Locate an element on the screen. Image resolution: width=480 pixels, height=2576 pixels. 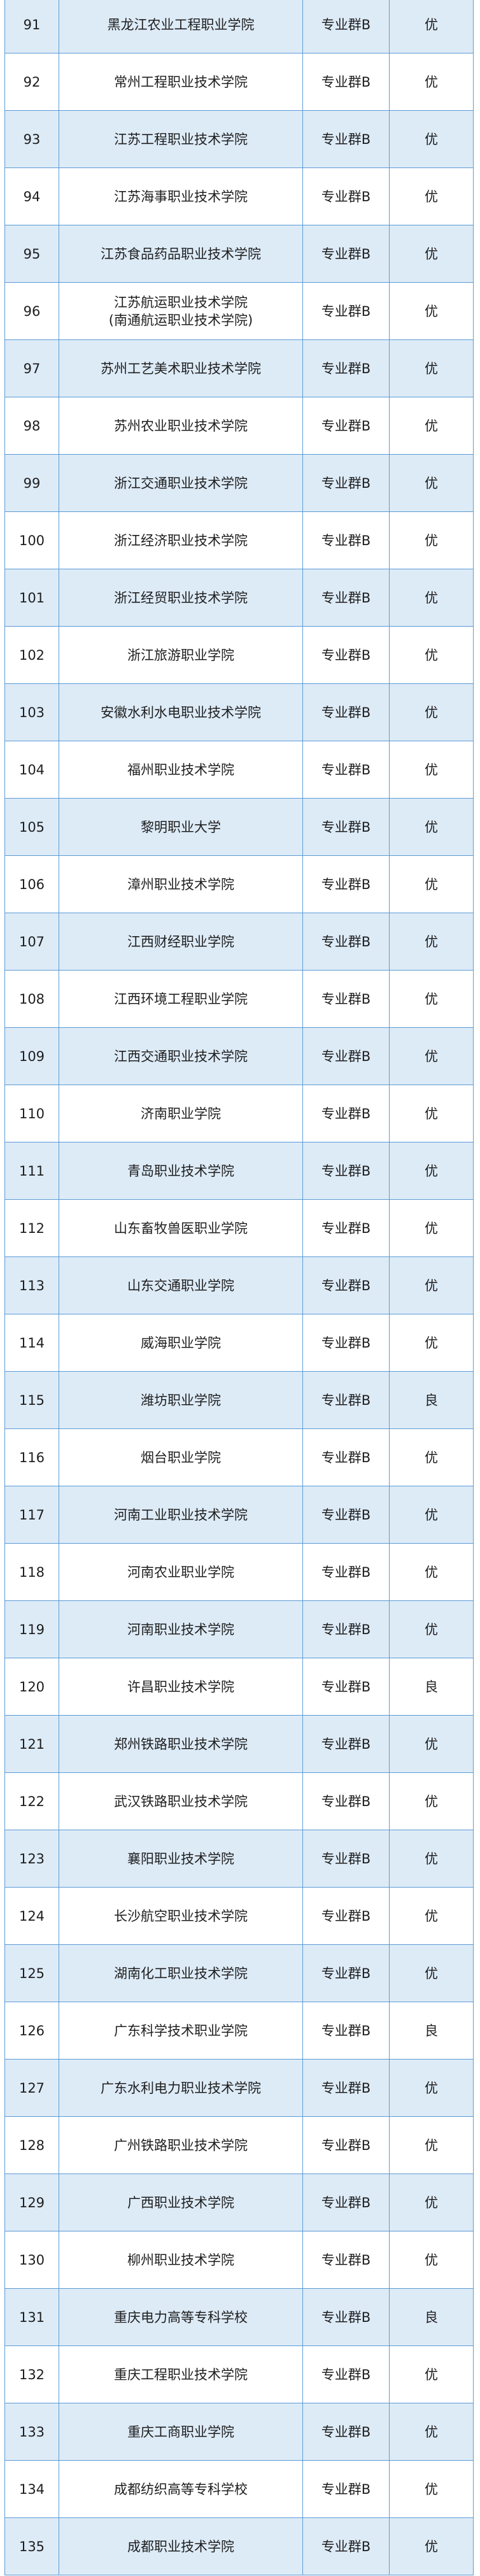
school-name-cell: 烟台职业学院 is located at coordinates (181, 1457).